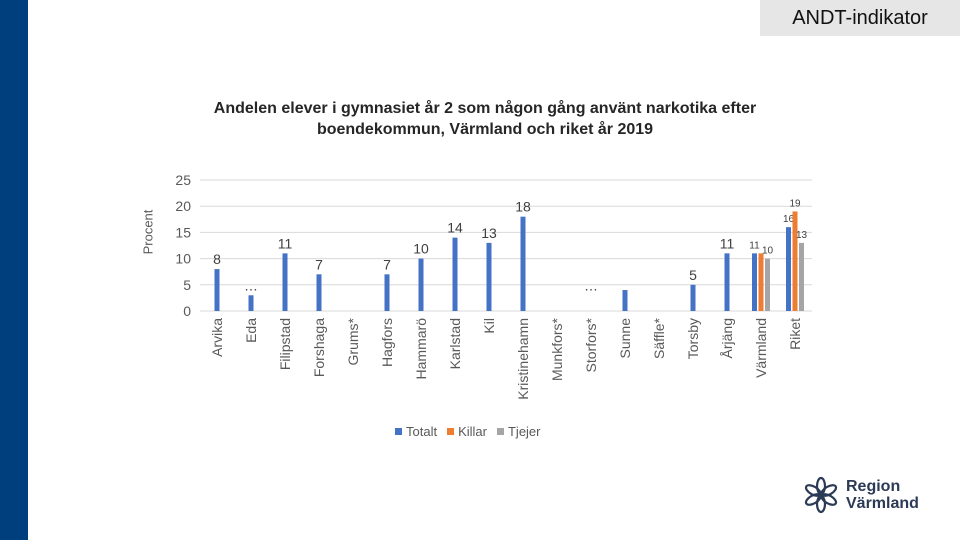  What do you see at coordinates (285, 344) in the screenshot?
I see `x-tick-label-2: Filipstad` at bounding box center [285, 344].